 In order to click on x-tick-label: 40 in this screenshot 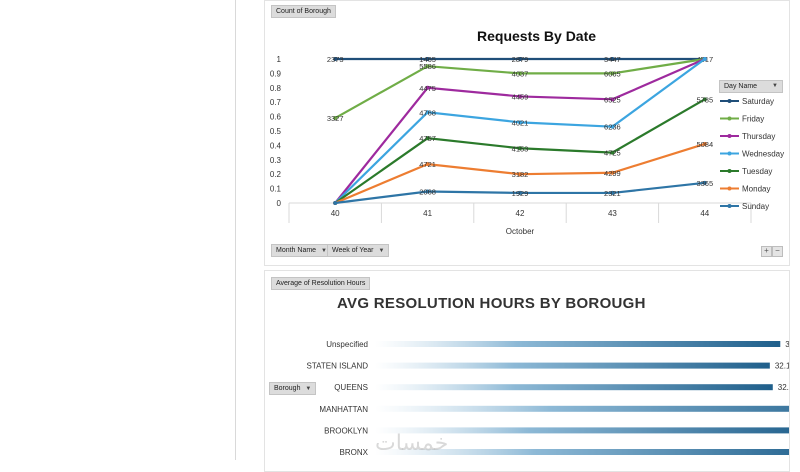, I will do `click(335, 213)`.